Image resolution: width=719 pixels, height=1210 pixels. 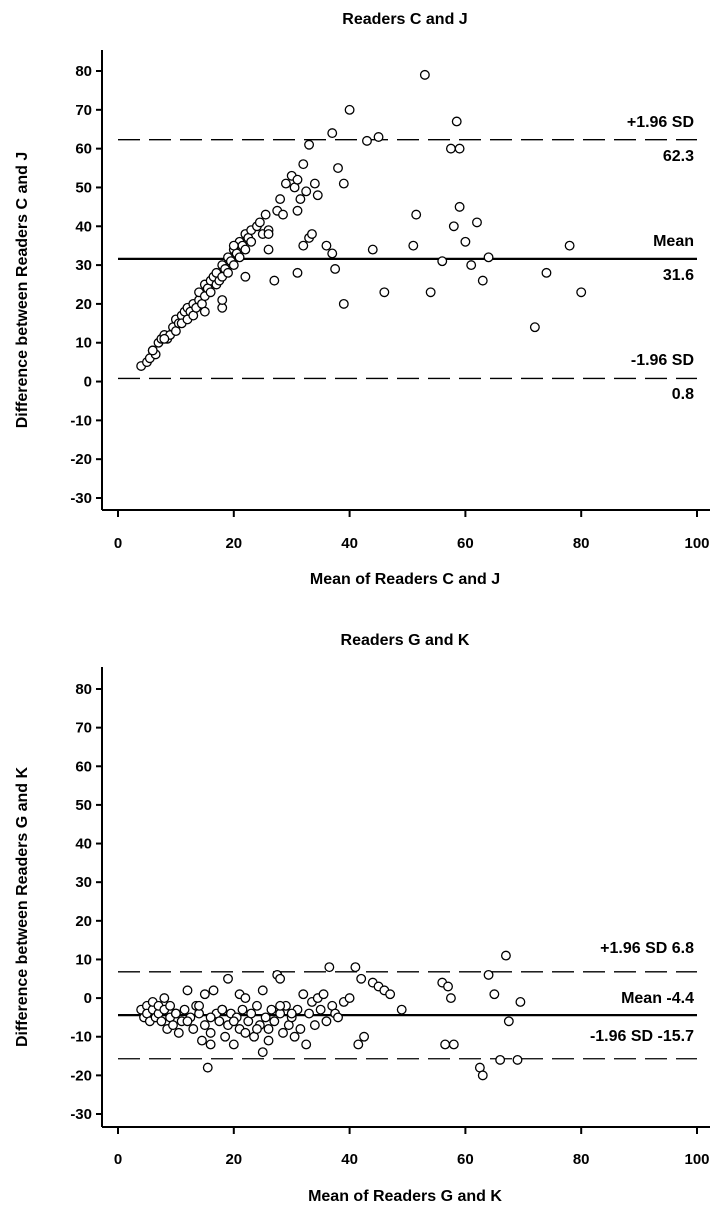 I want to click on x-tick-label-2-4: 80, so click(x=581, y=1159).